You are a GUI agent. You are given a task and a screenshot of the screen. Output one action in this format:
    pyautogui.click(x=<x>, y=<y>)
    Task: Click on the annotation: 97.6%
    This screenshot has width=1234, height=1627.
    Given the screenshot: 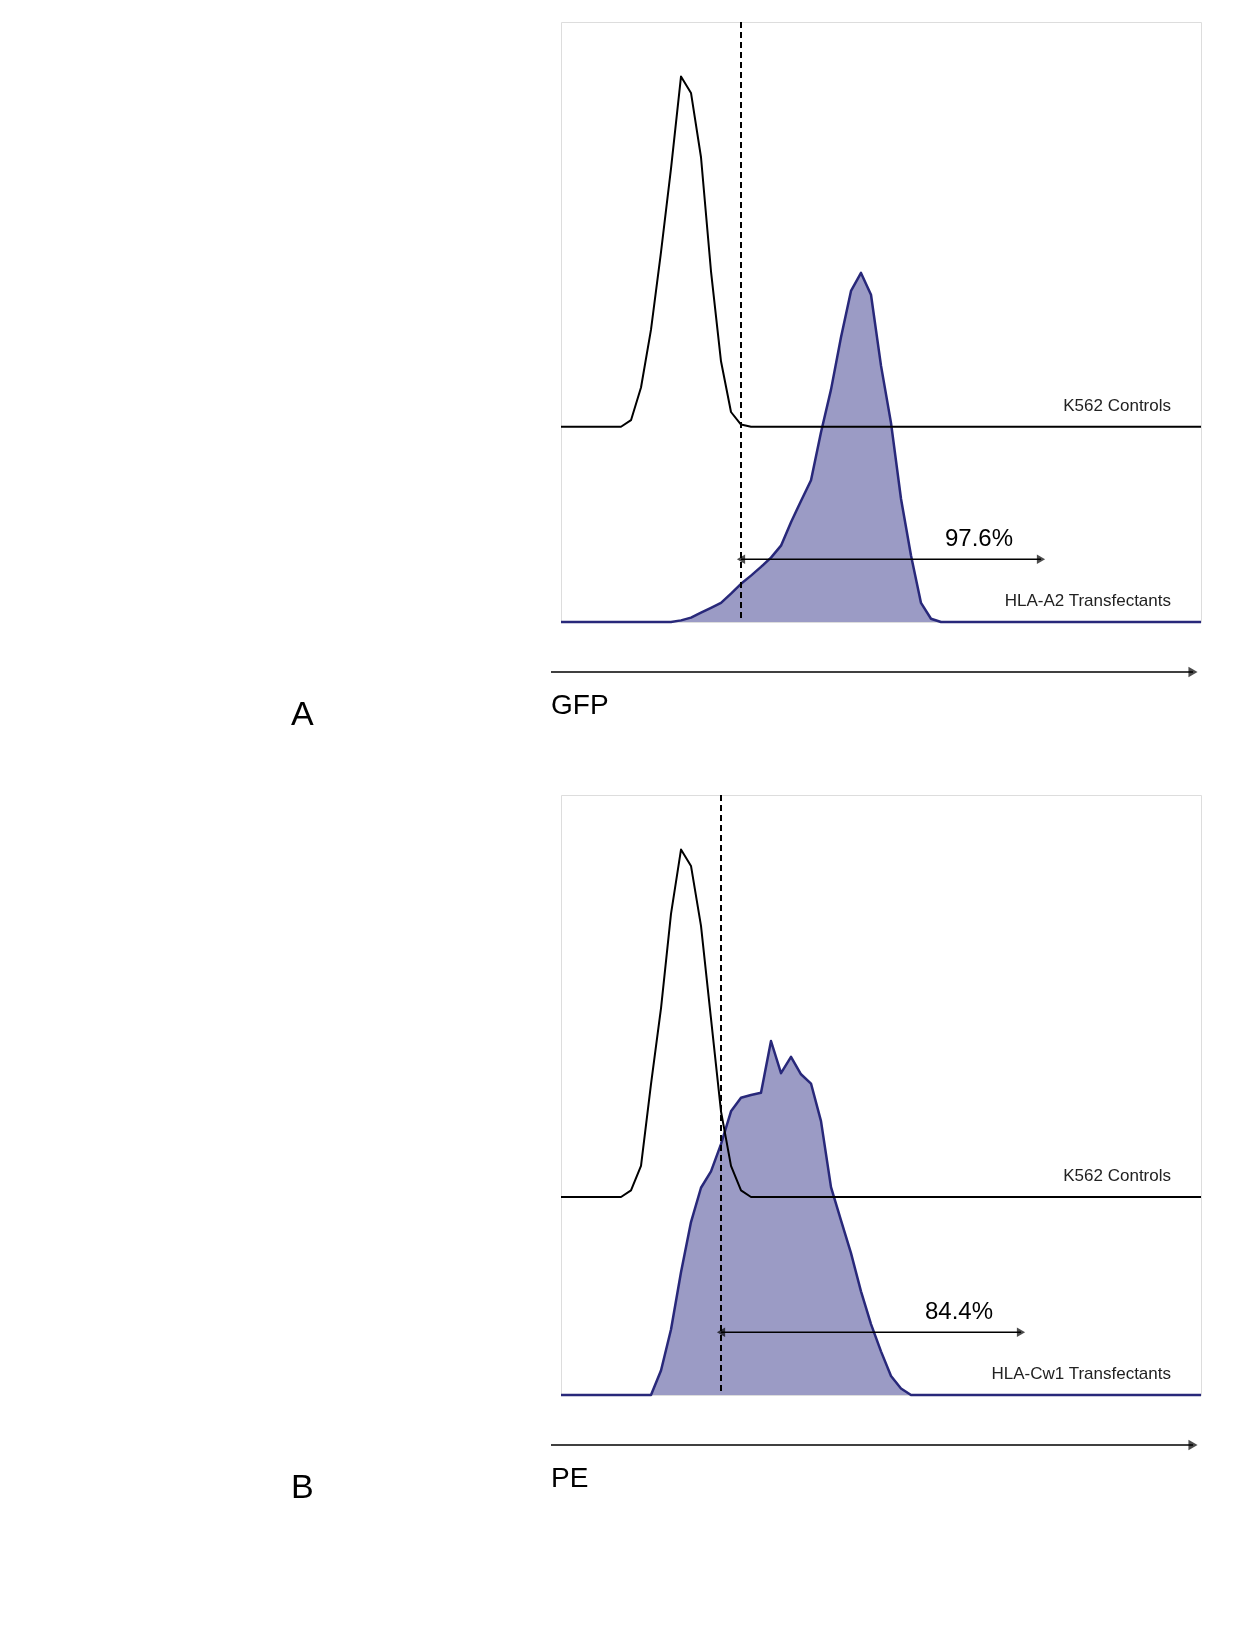 What is the action you would take?
    pyautogui.click(x=978, y=538)
    